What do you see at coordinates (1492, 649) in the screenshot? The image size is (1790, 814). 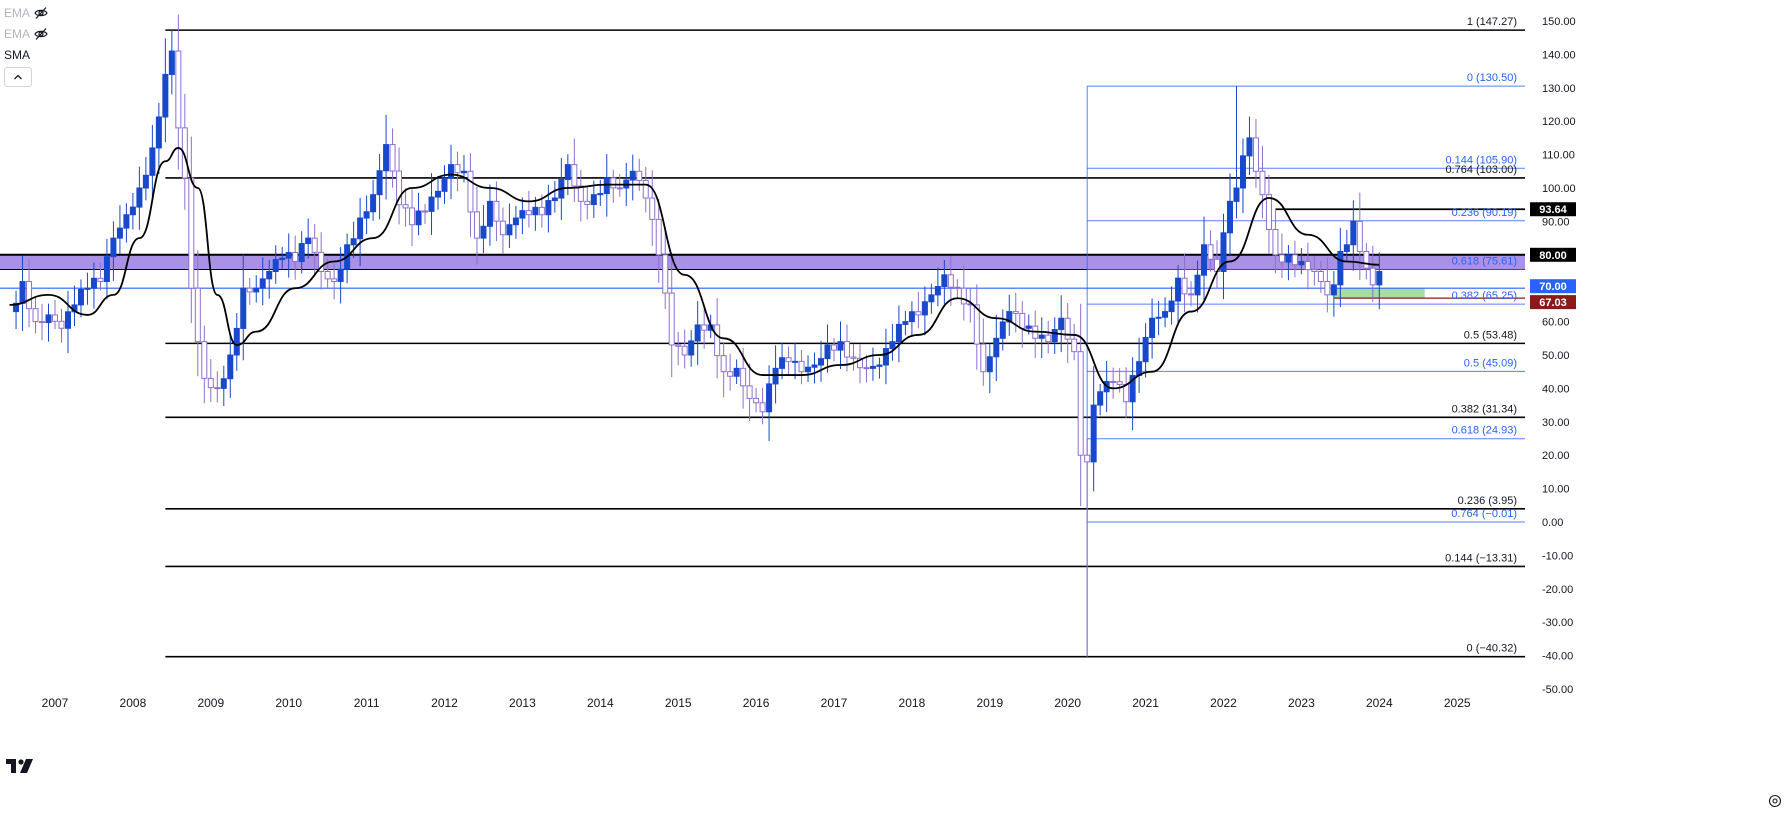 I see `fib-black-level-label: 0 (−40.32)` at bounding box center [1492, 649].